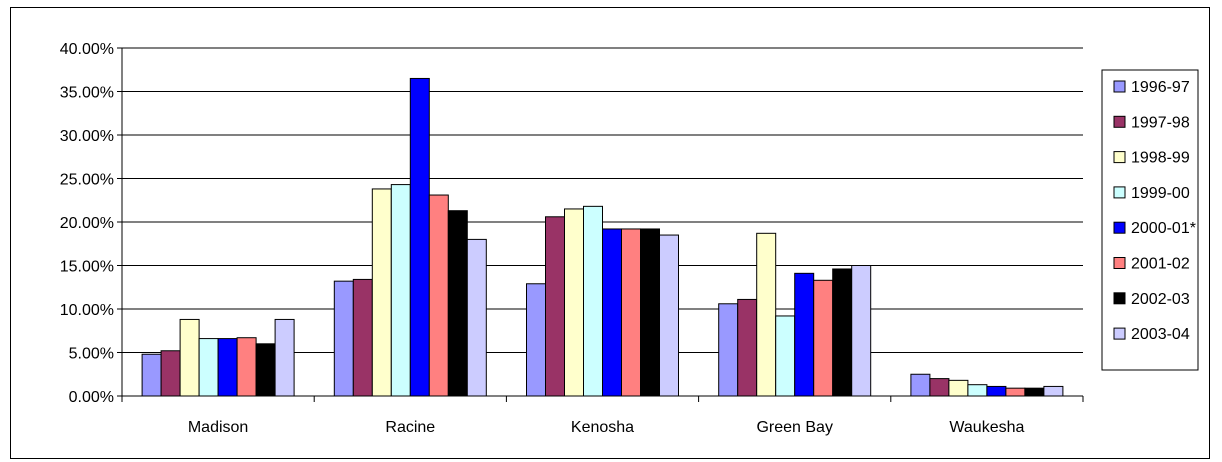 The width and height of the screenshot is (1222, 462). What do you see at coordinates (87, 267) in the screenshot?
I see `y-tick-label: 15.00%` at bounding box center [87, 267].